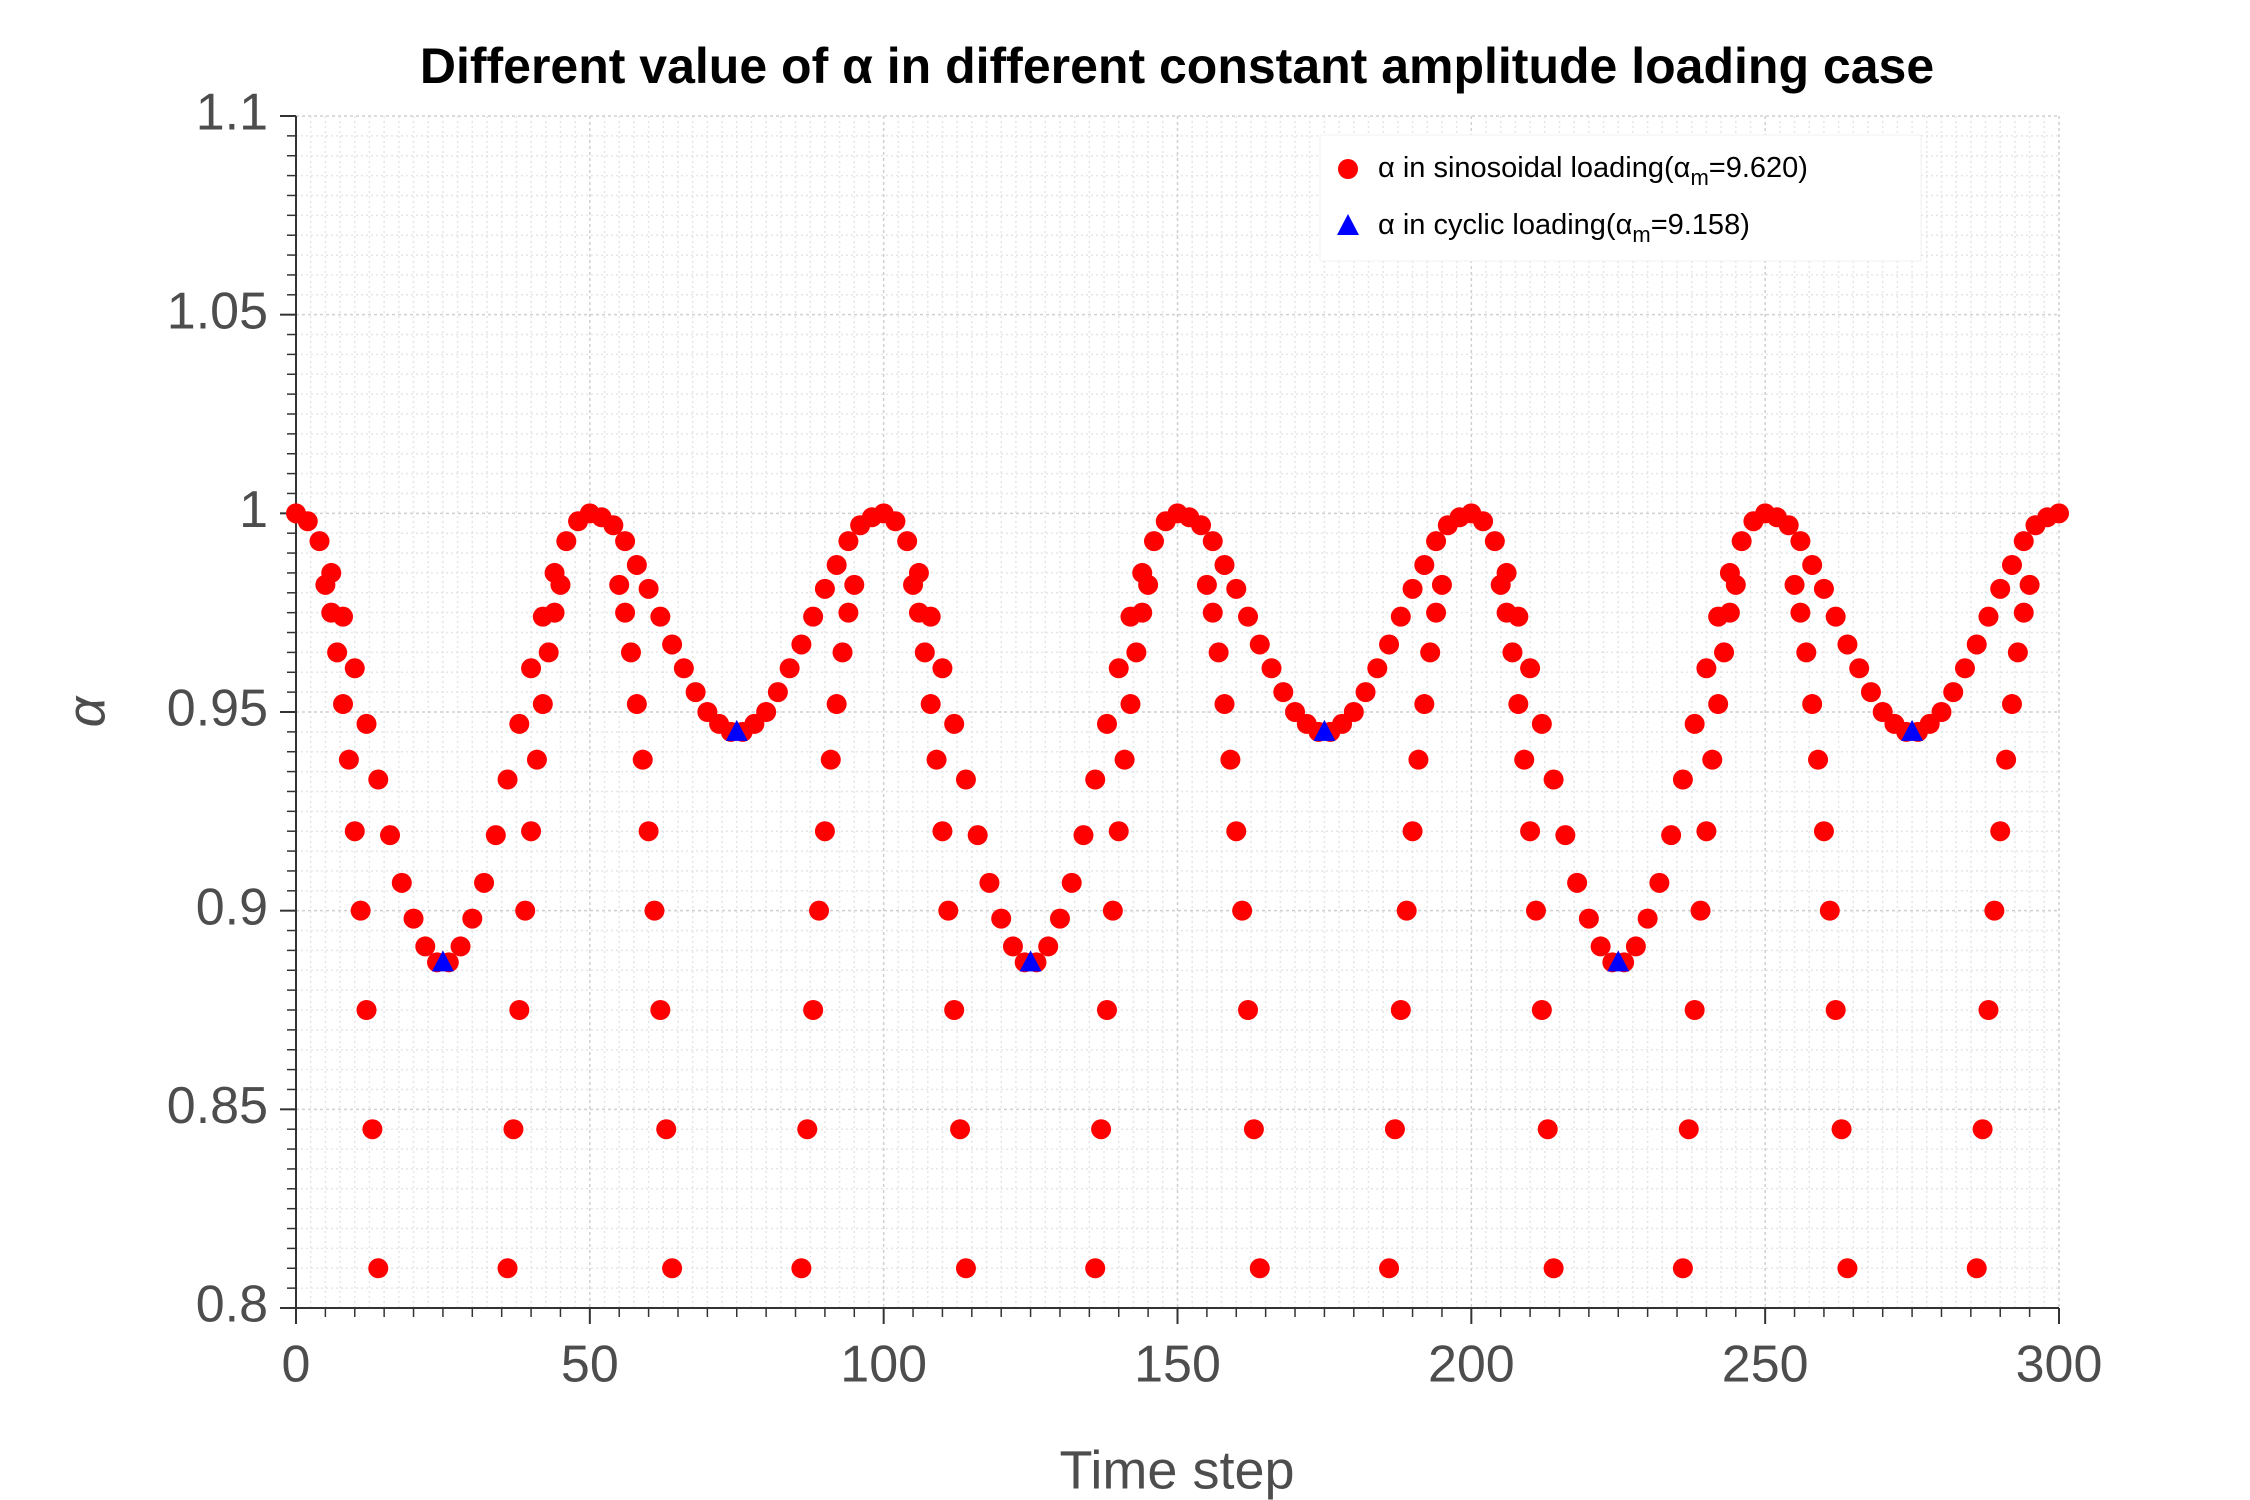 This screenshot has height=1500, width=2250. What do you see at coordinates (1593, 171) in the screenshot?
I see `legend-label: α in sinosoidal loading(αm=9.620)` at bounding box center [1593, 171].